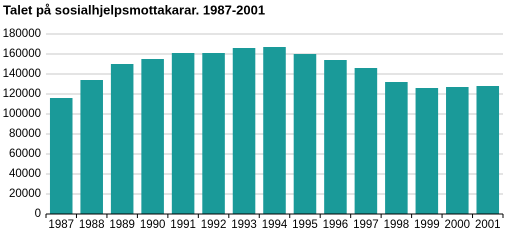 This screenshot has width=507, height=241. Describe the element at coordinates (214, 225) in the screenshot. I see `x-tick-label: 1992` at that location.